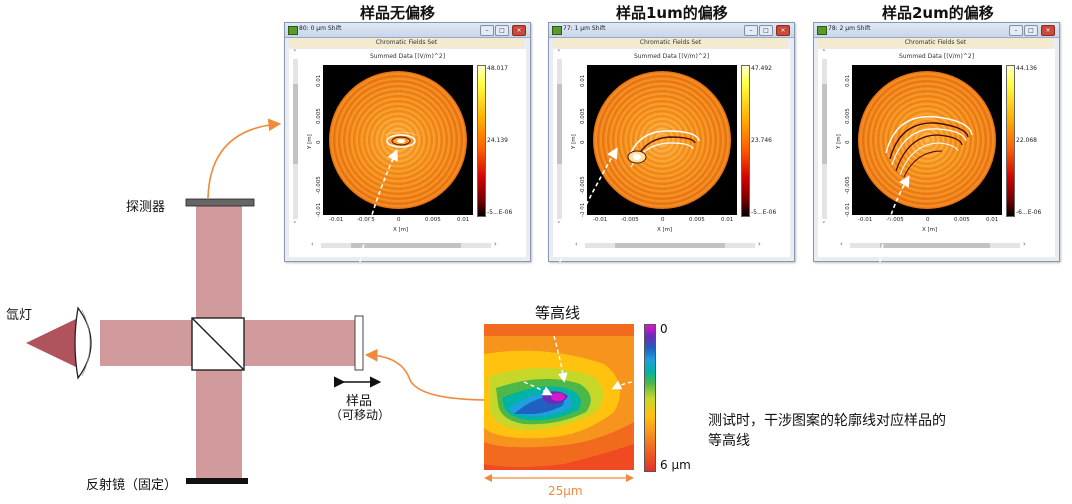 The image size is (1072, 504). I want to click on contour-scale-bottom: 6 μm, so click(675, 465).